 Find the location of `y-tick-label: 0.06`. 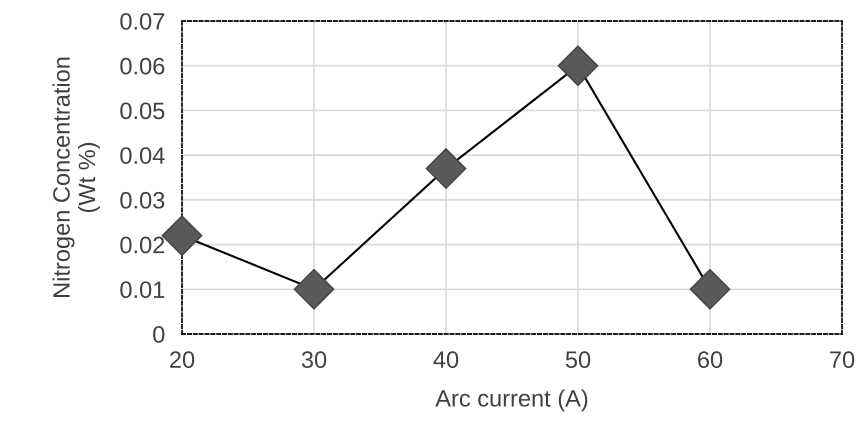

y-tick-label: 0.06 is located at coordinates (142, 66).